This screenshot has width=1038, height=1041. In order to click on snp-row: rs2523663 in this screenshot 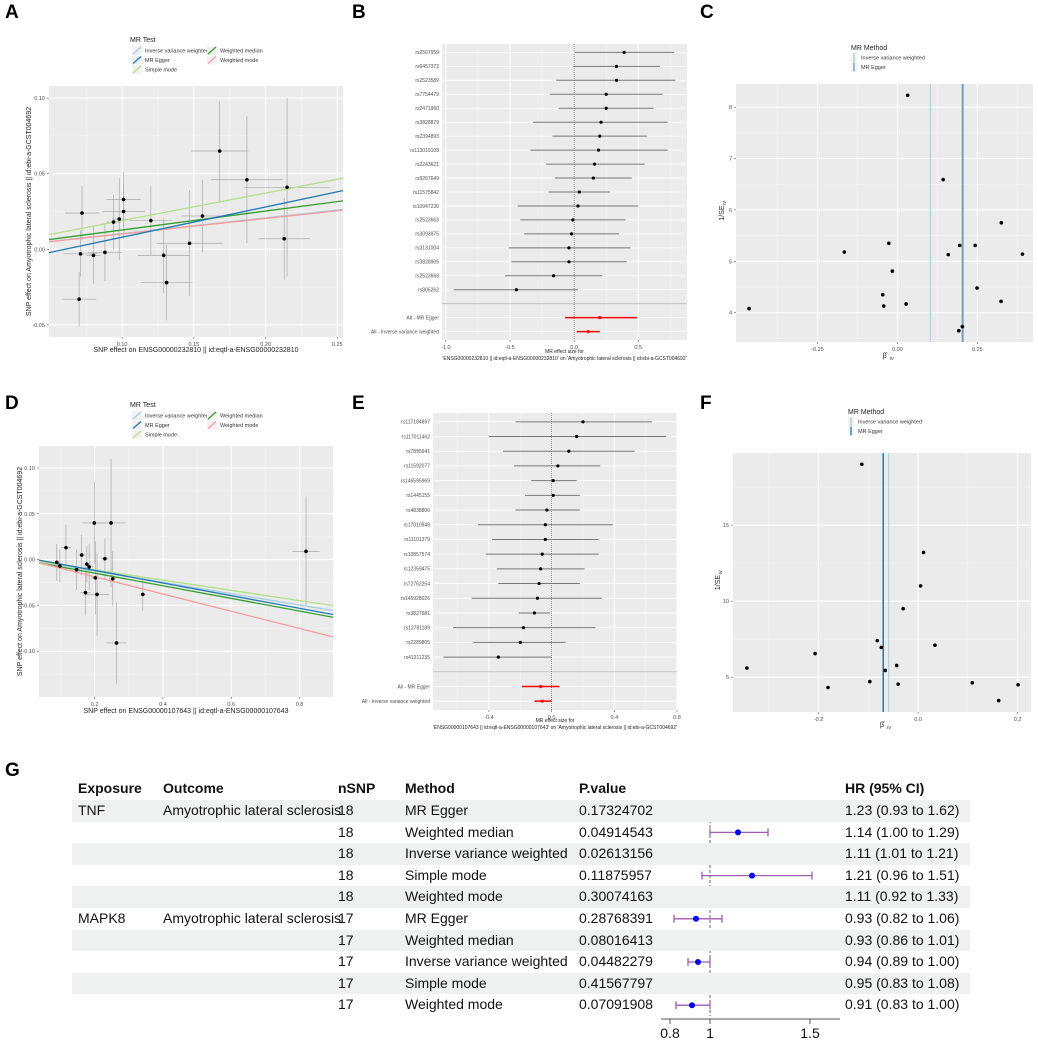, I will do `click(520, 221)`.